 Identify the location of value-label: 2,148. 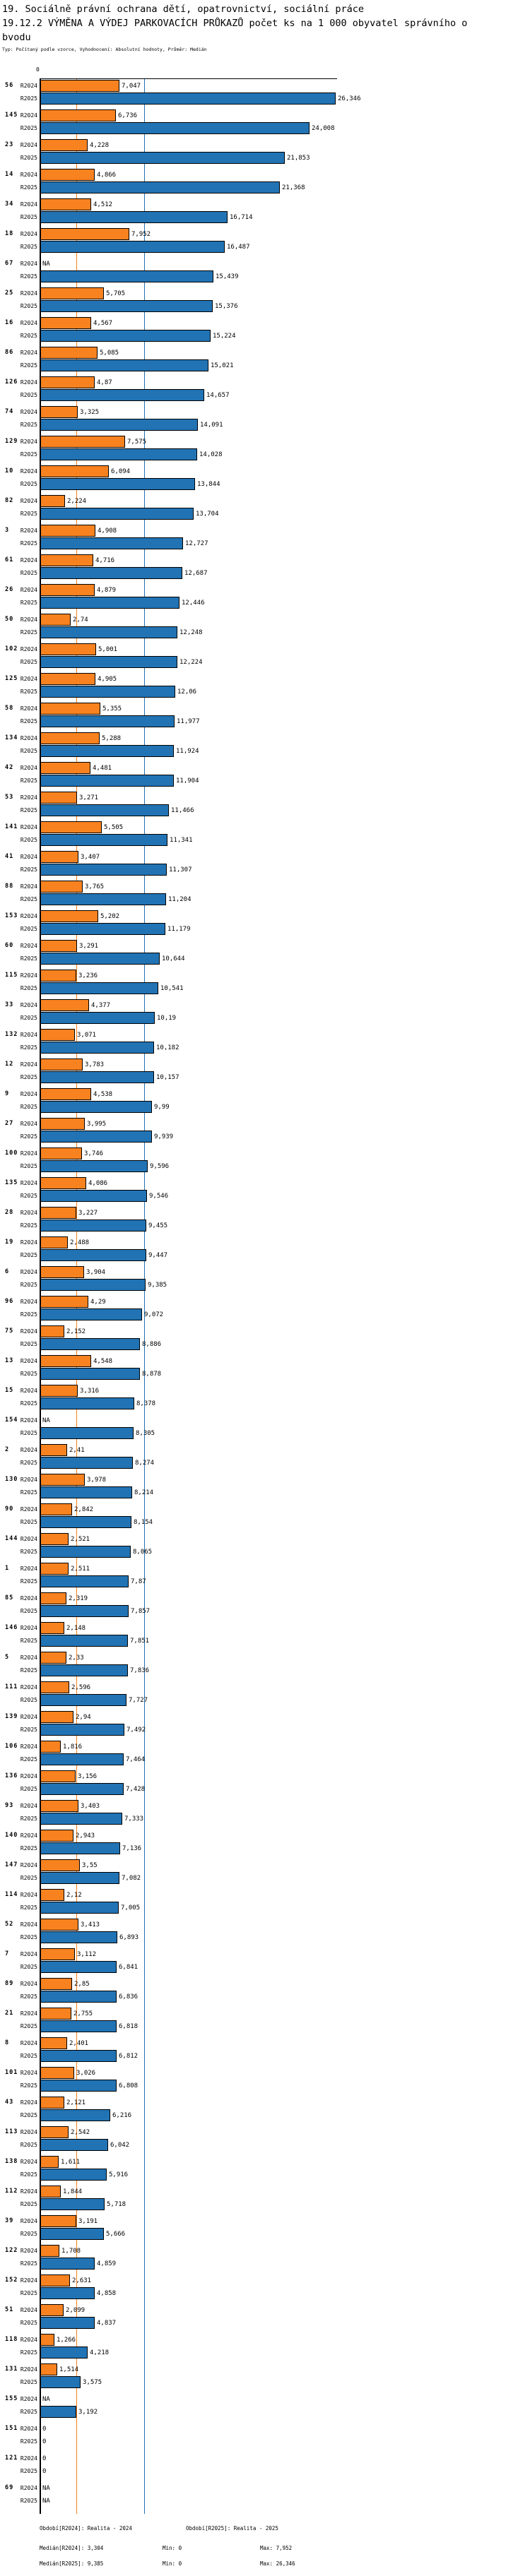
(76, 1628).